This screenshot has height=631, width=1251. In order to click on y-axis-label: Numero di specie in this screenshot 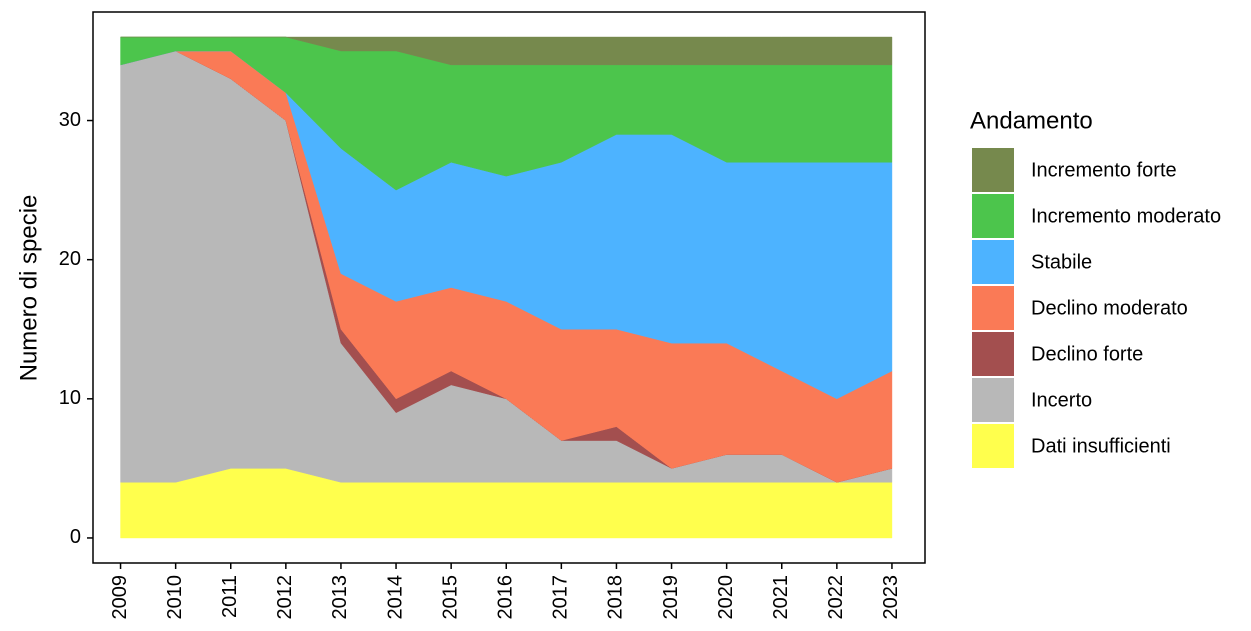, I will do `click(28, 288)`.